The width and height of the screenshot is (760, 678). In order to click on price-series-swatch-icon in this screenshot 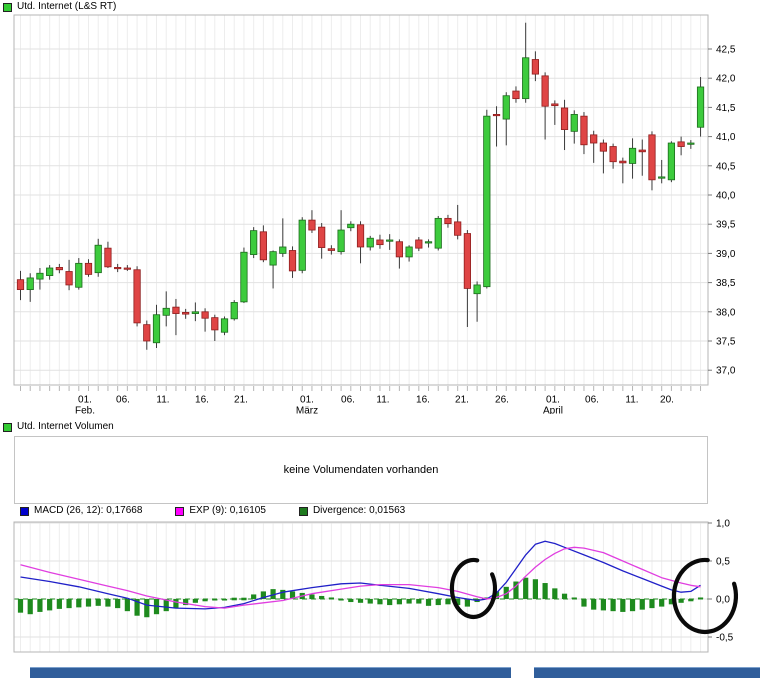, I will do `click(7, 7)`.